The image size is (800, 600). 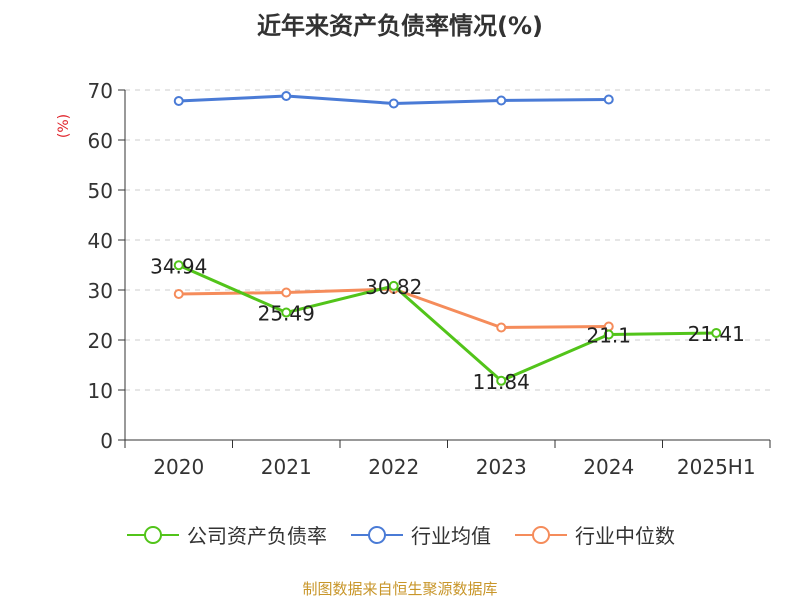 What do you see at coordinates (257, 536) in the screenshot?
I see `legend-label: 公司资产负债率` at bounding box center [257, 536].